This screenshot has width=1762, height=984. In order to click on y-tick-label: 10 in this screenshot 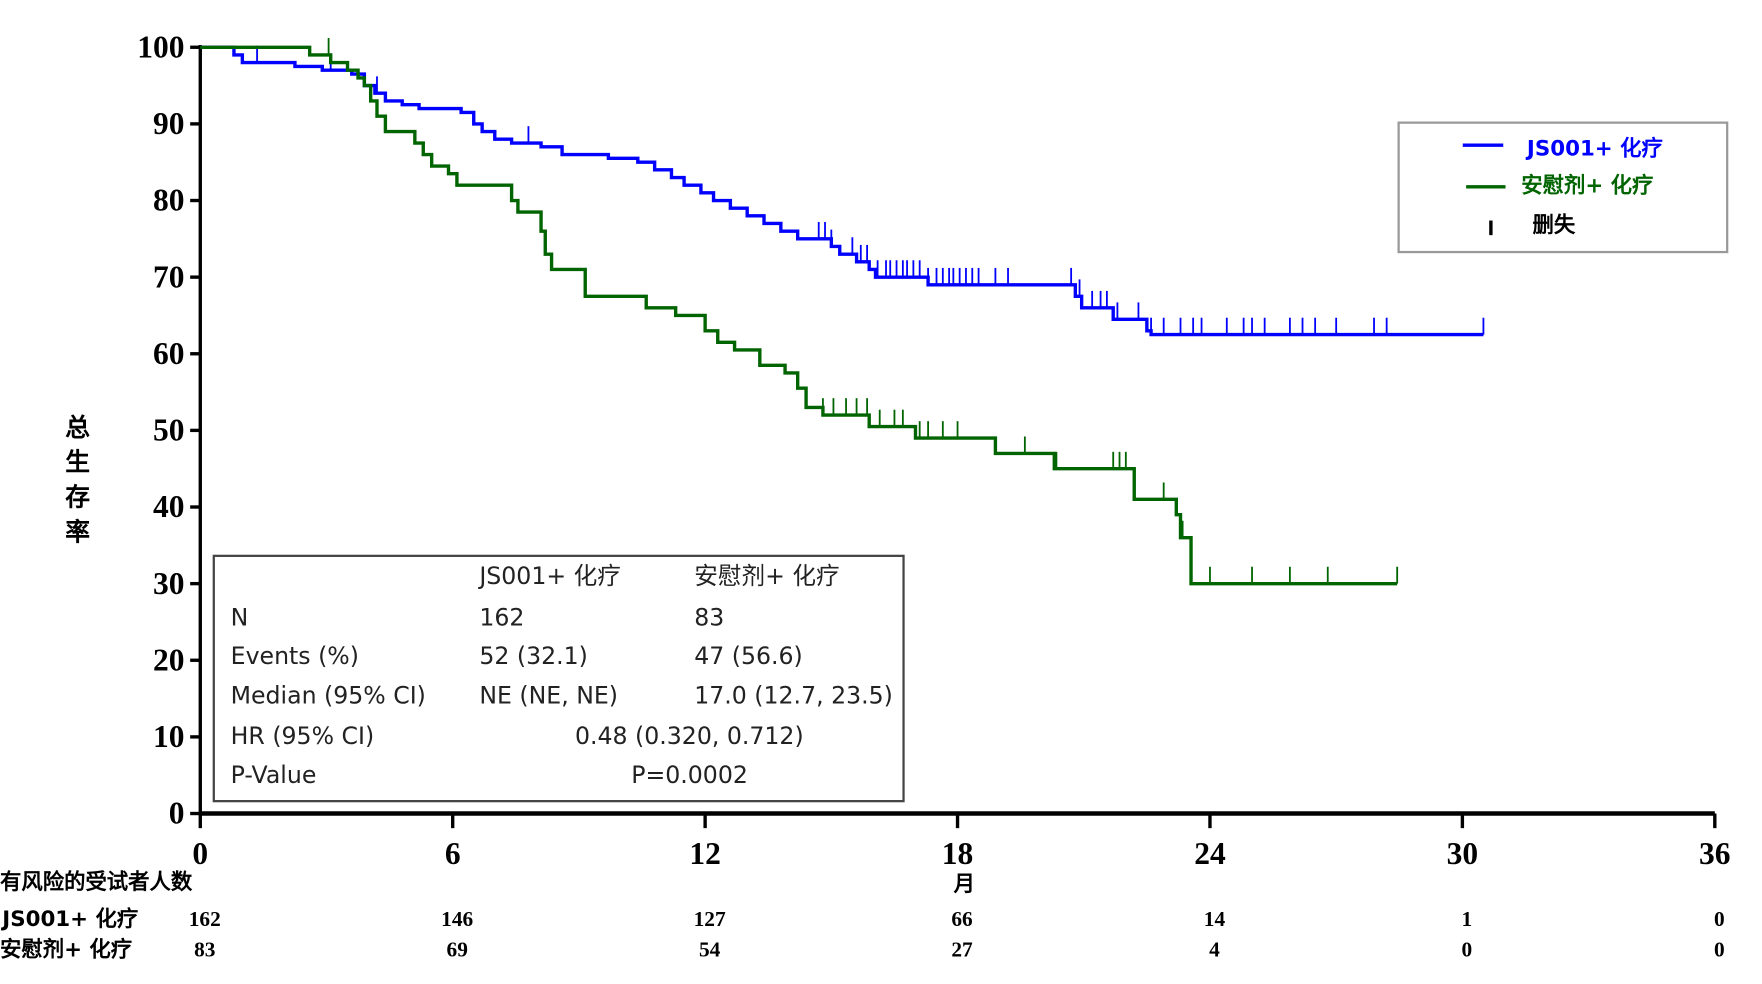, I will do `click(169, 736)`.